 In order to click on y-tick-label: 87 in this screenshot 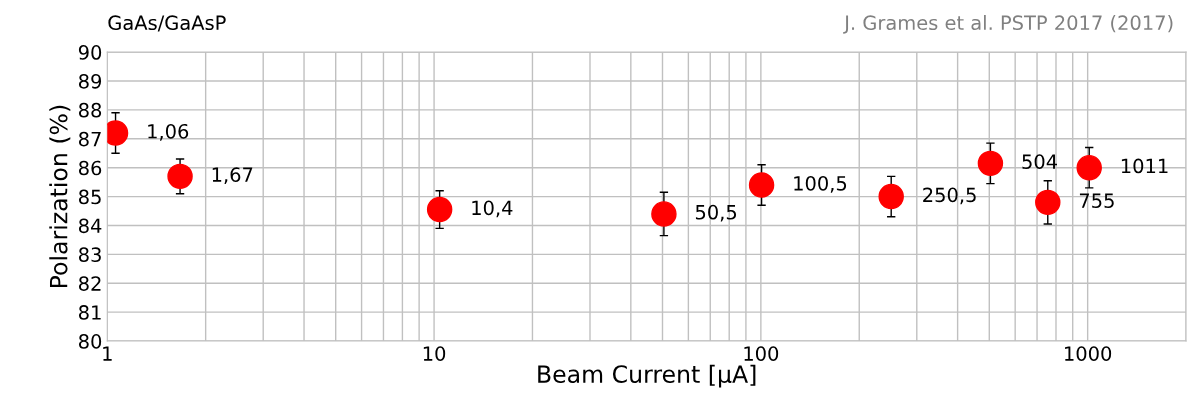, I will do `click(89, 139)`.